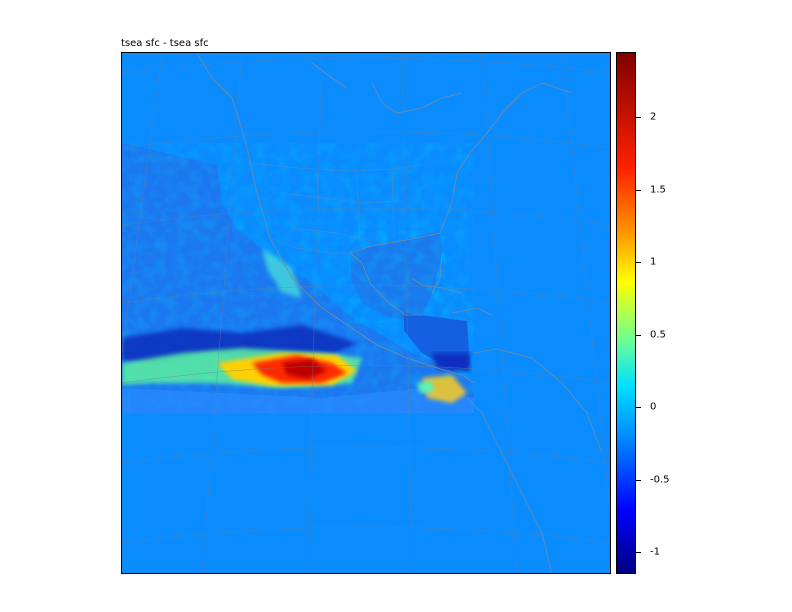 The height and width of the screenshot is (612, 792). I want to click on colorbar-tick-label: -0.5, so click(660, 480).